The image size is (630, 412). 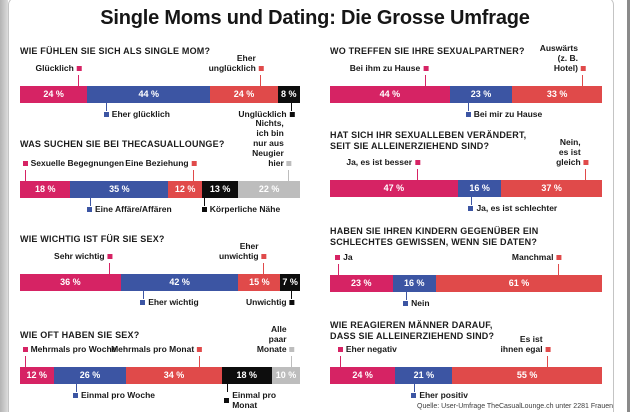 I want to click on segment-label-text: Nichts, ich bin nur aus Neugier hier, so click(x=268, y=143).